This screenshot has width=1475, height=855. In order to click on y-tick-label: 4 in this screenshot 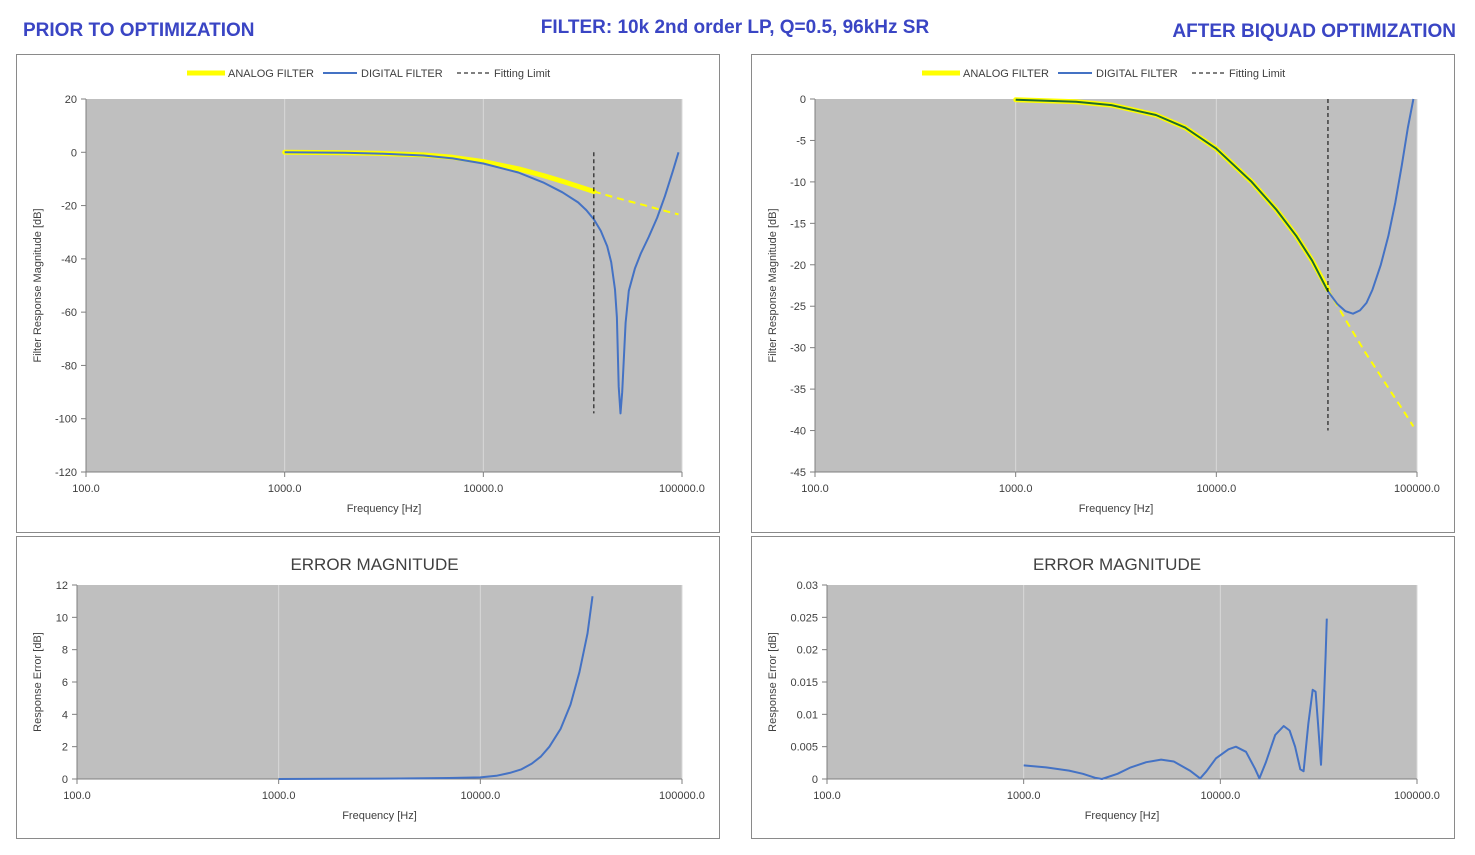, I will do `click(65, 715)`.